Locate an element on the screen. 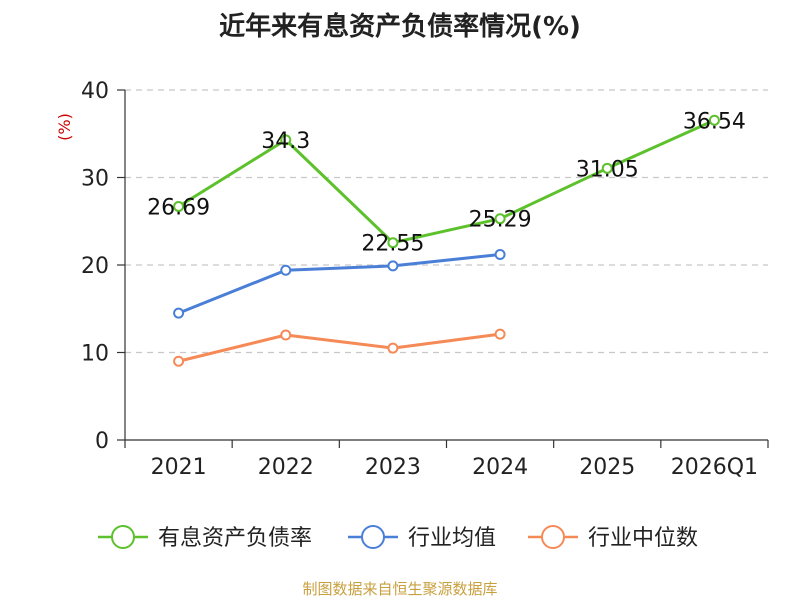 The height and width of the screenshot is (600, 800). x-tick-label: 2021 is located at coordinates (179, 467).